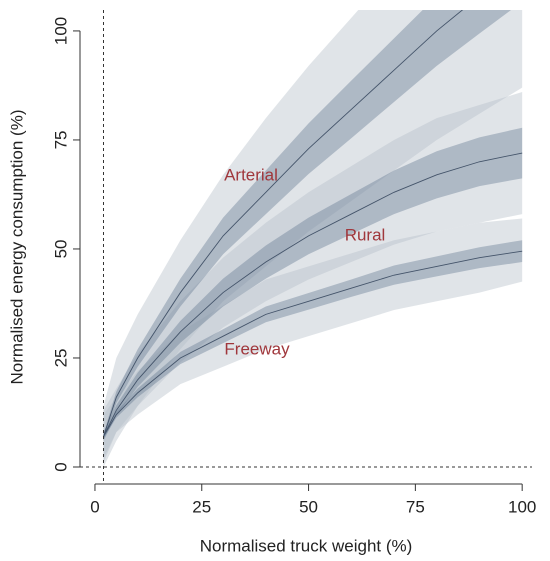  I want to click on y-axis-label: Normalised energy consumption (%), so click(16, 247).